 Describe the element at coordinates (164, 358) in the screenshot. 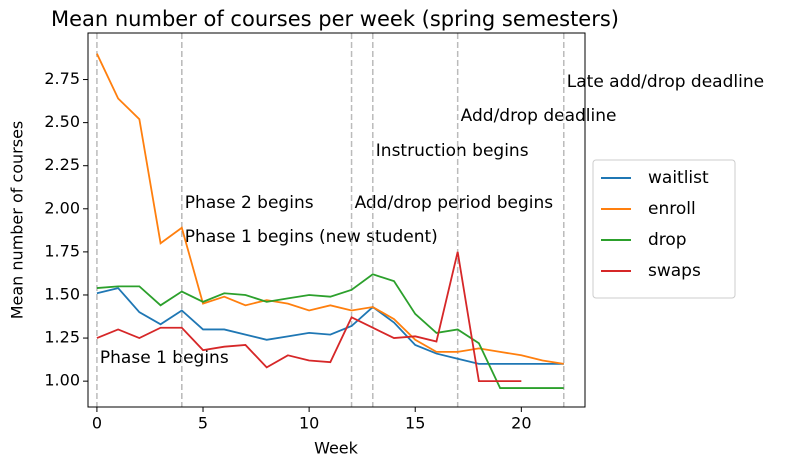

I see `event-label: Phase 1 begins` at that location.